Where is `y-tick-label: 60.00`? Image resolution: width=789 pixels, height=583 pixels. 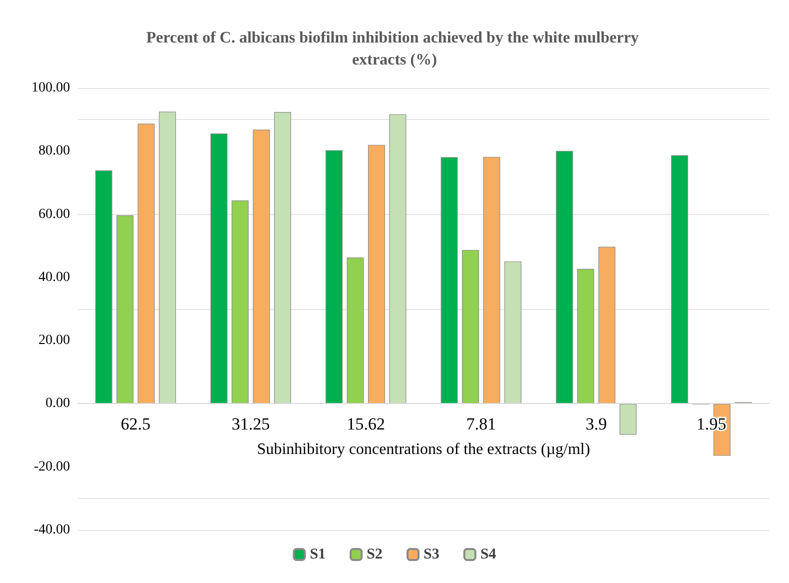
y-tick-label: 60.00 is located at coordinates (54, 214).